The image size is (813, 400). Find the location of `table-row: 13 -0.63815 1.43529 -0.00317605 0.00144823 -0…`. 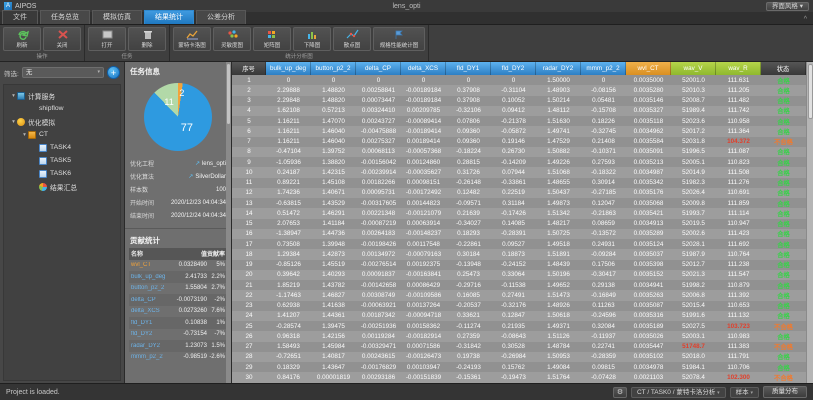

table-row: 13 -0.63815 1.43529 -0.00317605 0.00144823 -0… is located at coordinates (519, 203).